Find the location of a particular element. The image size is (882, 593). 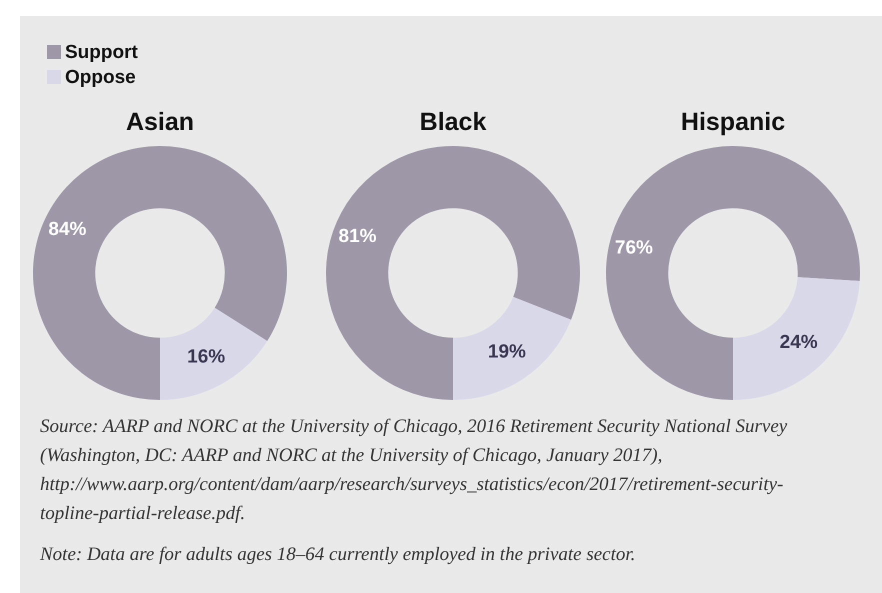

data-label: 16% is located at coordinates (206, 357).